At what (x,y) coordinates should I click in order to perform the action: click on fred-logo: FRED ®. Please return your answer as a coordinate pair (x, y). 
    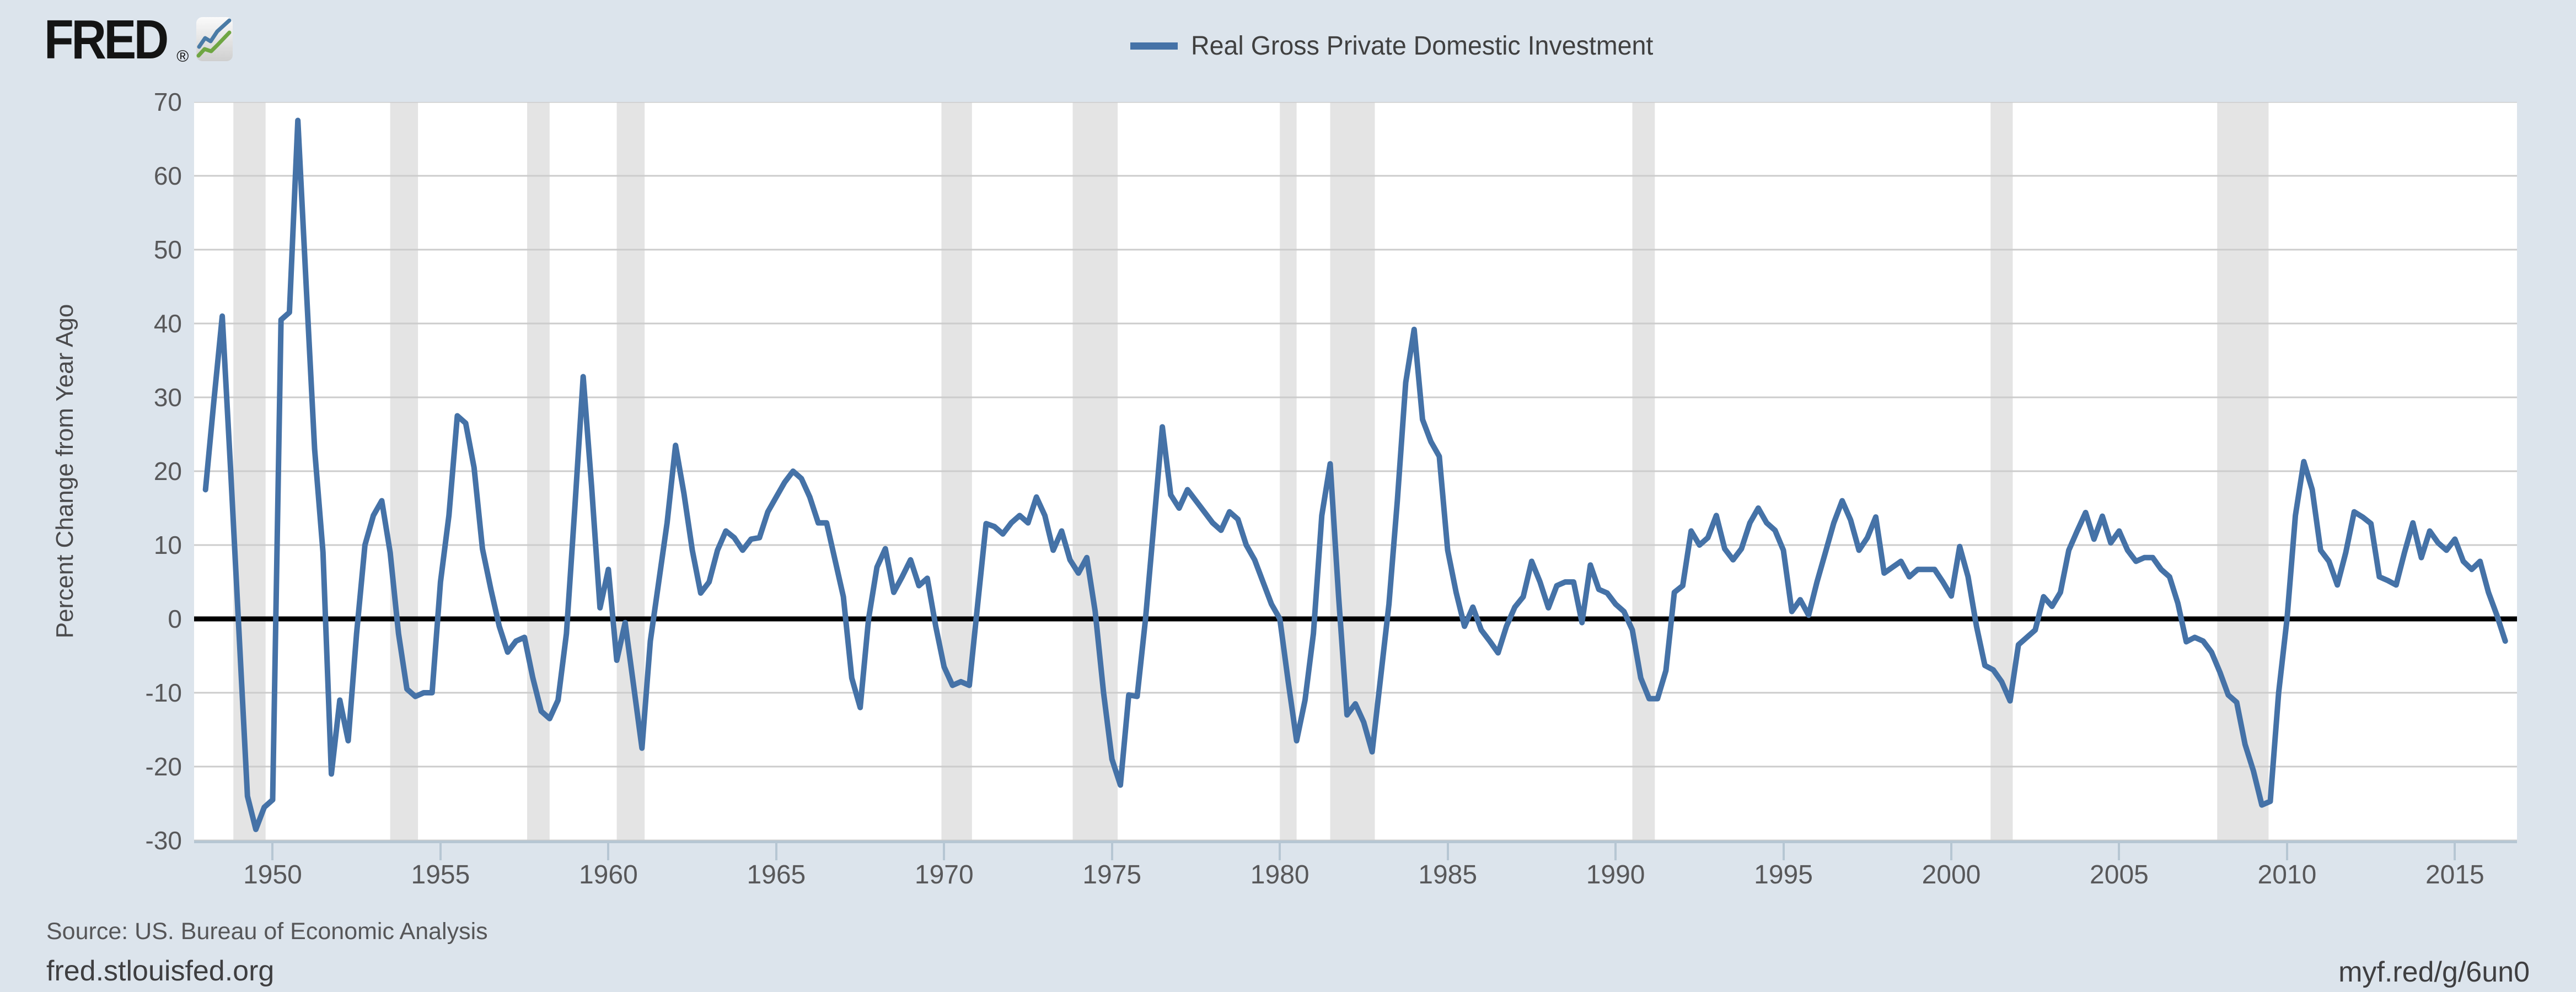
    Looking at the image, I should click on (138, 40).